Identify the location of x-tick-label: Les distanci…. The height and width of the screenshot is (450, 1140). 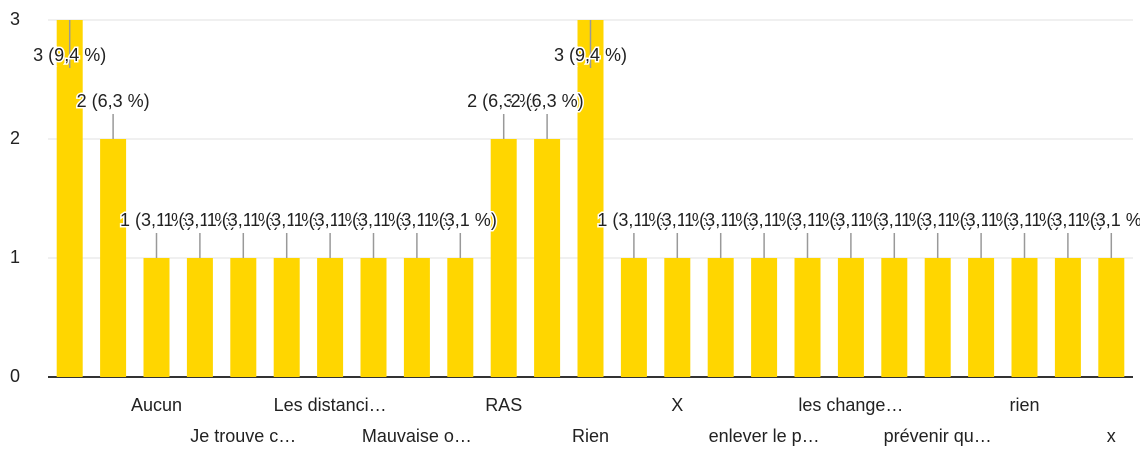
(330, 405).